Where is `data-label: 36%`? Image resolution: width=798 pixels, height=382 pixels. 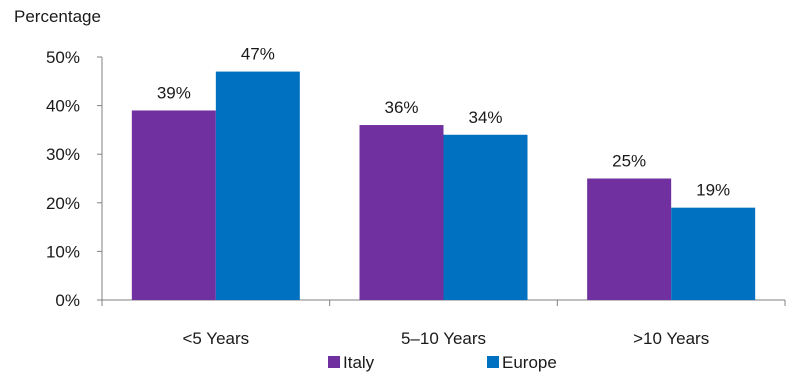 data-label: 36% is located at coordinates (401, 107).